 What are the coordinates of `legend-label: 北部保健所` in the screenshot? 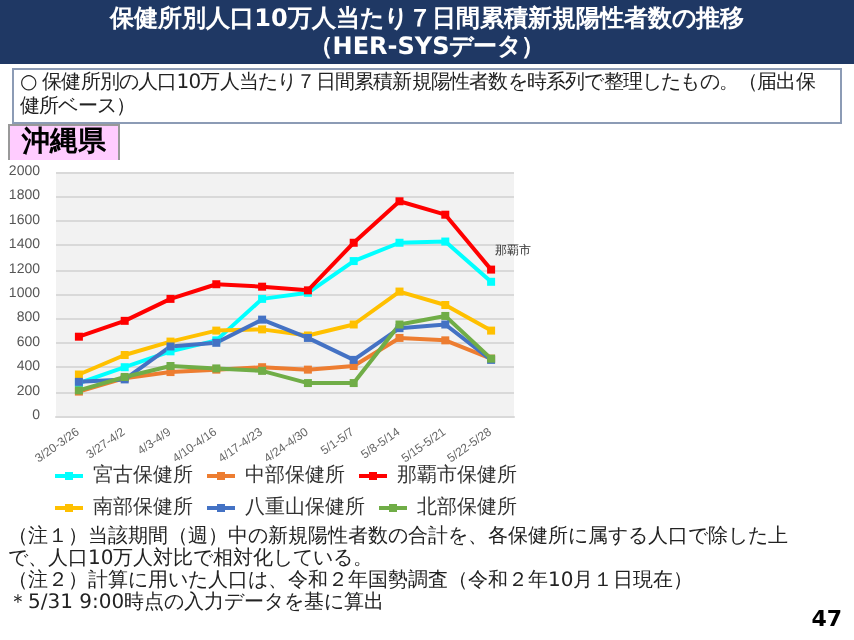 It's located at (467, 507).